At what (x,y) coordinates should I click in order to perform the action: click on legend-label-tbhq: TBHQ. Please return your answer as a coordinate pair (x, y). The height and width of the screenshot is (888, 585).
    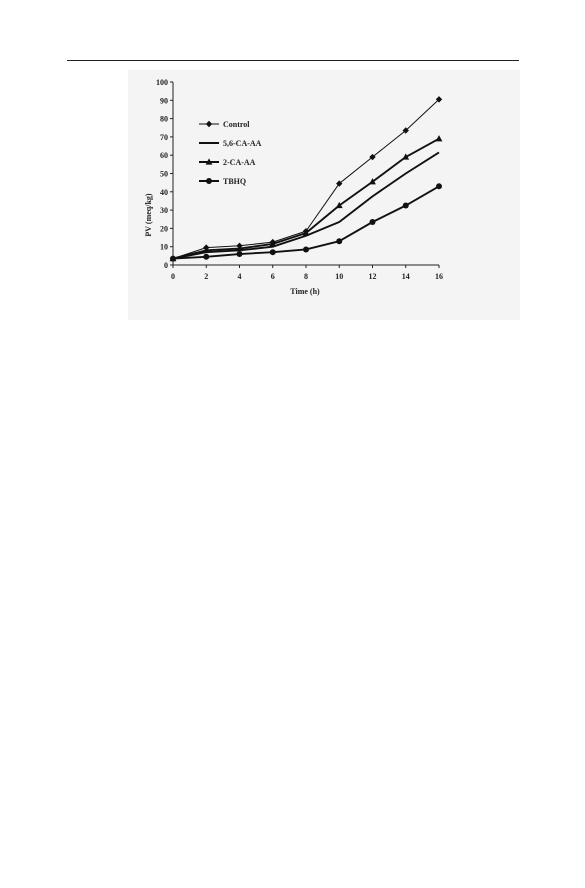
    Looking at the image, I should click on (234, 181).